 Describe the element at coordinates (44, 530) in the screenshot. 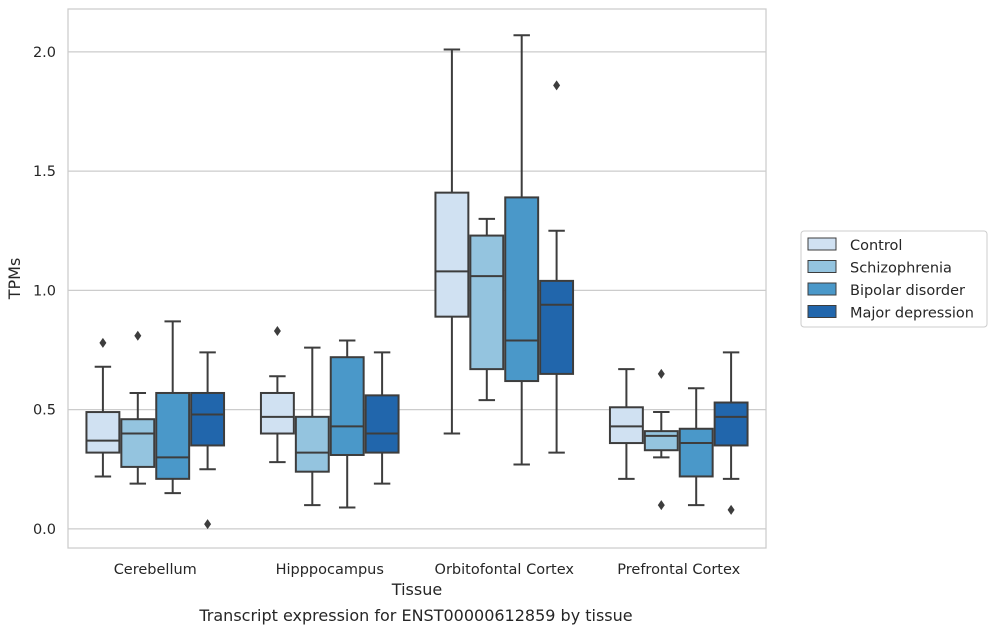

I see `y-tick-label: 0.0` at that location.